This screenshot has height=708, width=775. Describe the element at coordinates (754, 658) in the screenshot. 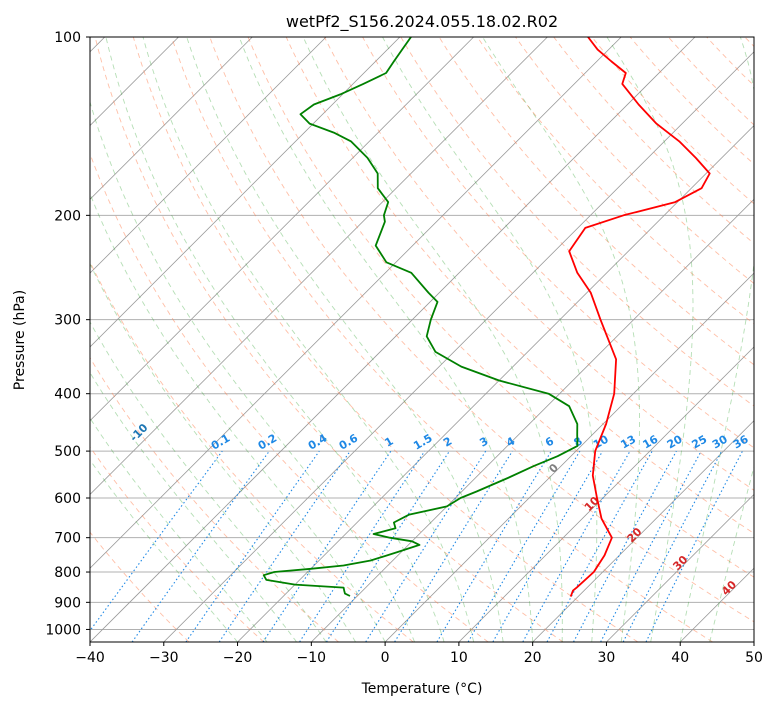

I see `x-tick-label: 50` at that location.